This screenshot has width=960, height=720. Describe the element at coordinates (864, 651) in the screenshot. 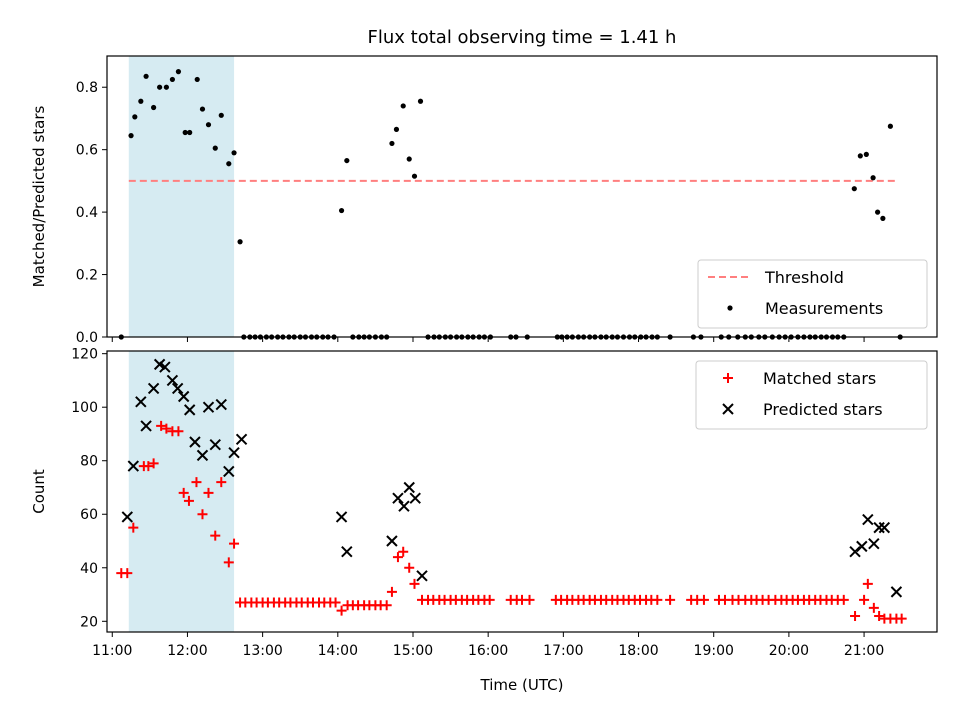

I see `x-tick-label: 21:00` at that location.